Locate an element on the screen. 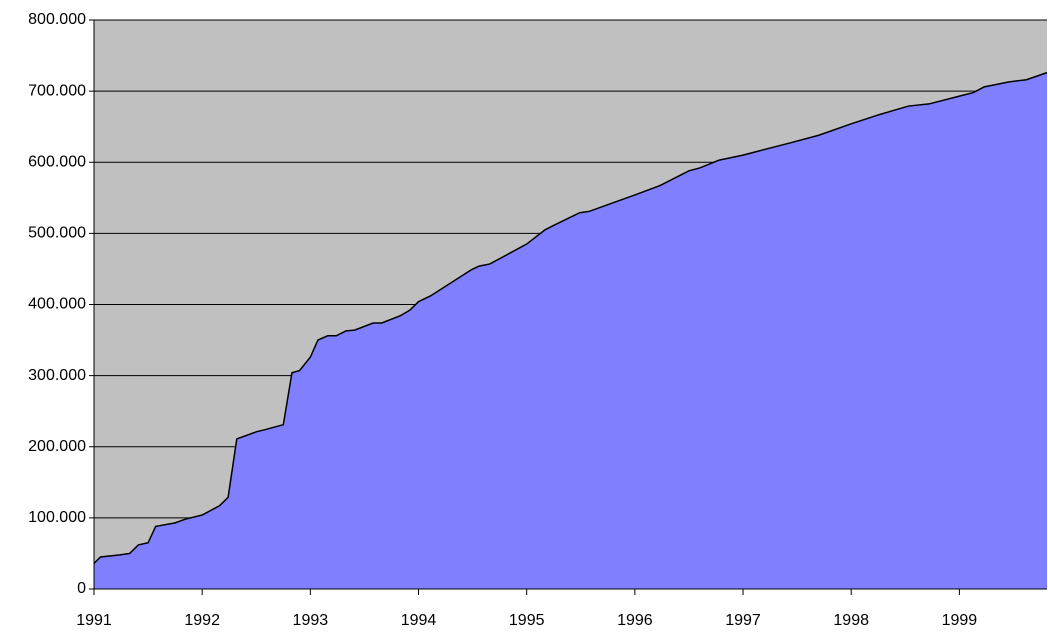 Image resolution: width=1048 pixels, height=634 pixels. x-tick-label: 1996 is located at coordinates (635, 620).